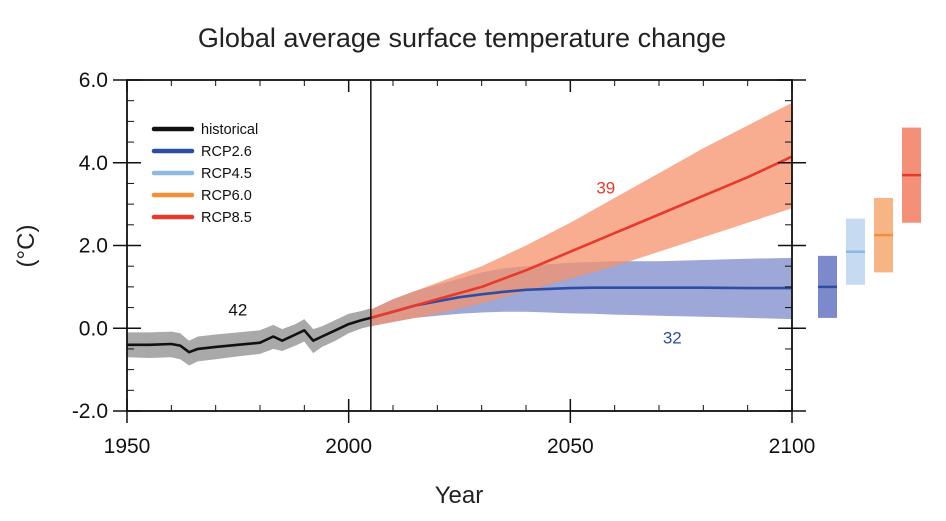 Image resolution: width=946 pixels, height=521 pixels. I want to click on x-axis-label: Year, so click(459, 495).